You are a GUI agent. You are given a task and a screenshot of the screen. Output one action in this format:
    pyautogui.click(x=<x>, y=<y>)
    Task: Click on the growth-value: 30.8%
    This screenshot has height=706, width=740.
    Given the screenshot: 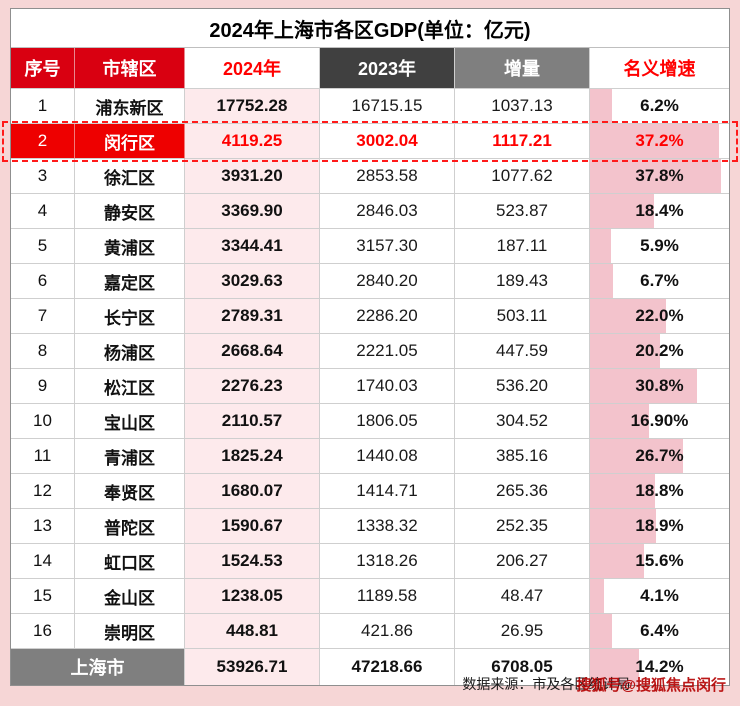 What is the action you would take?
    pyautogui.click(x=659, y=385)
    